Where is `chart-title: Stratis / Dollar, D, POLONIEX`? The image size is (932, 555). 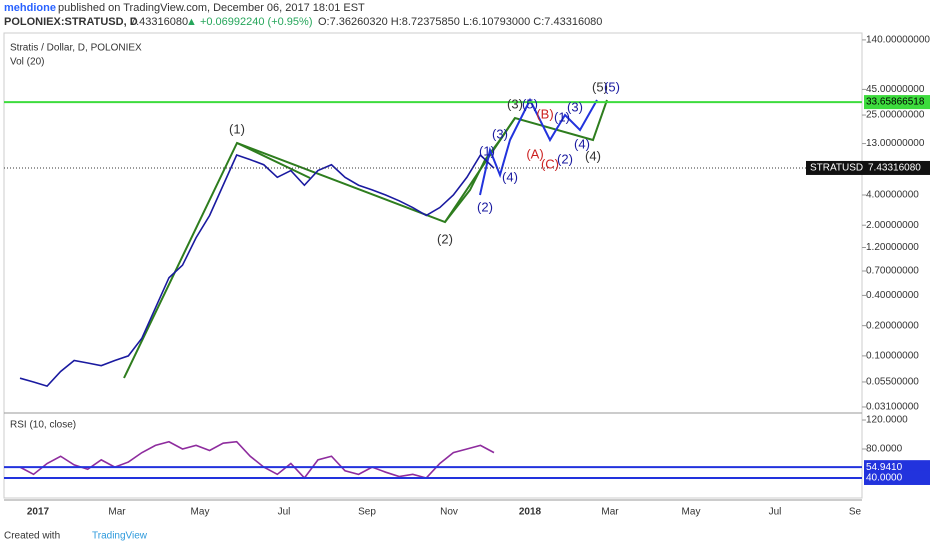
chart-title: Stratis / Dollar, D, POLONIEX is located at coordinates (76, 48).